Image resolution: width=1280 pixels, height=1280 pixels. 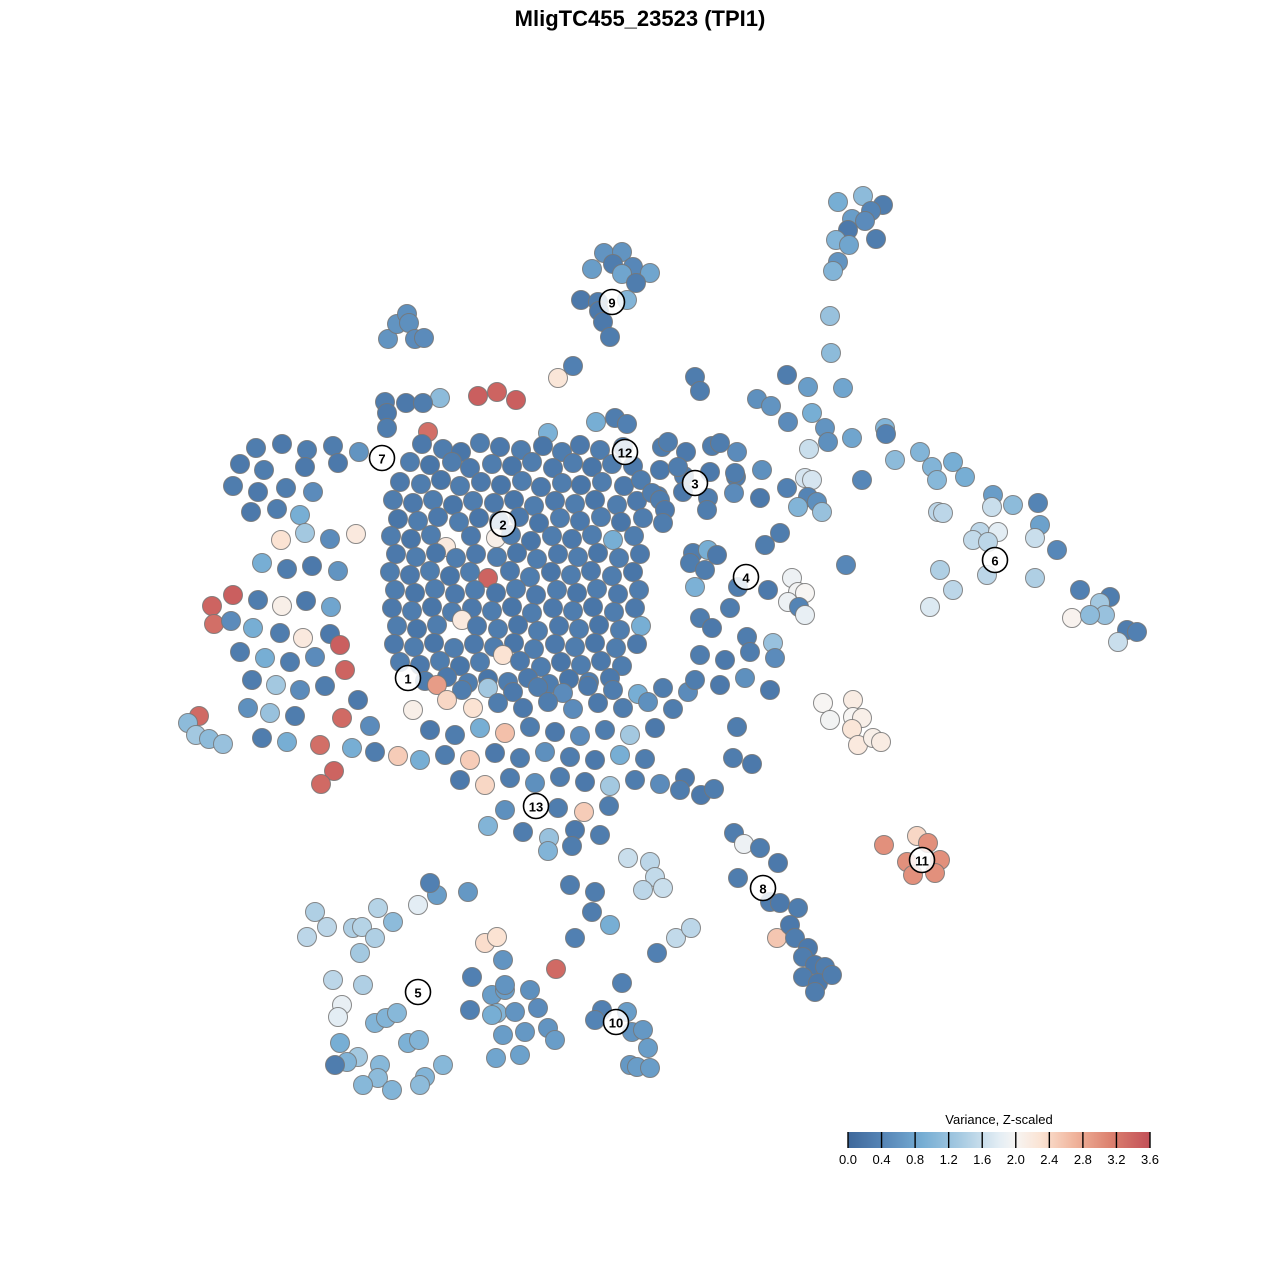 I want to click on colorbar-tick-label: 2.0, so click(x=1016, y=1159).